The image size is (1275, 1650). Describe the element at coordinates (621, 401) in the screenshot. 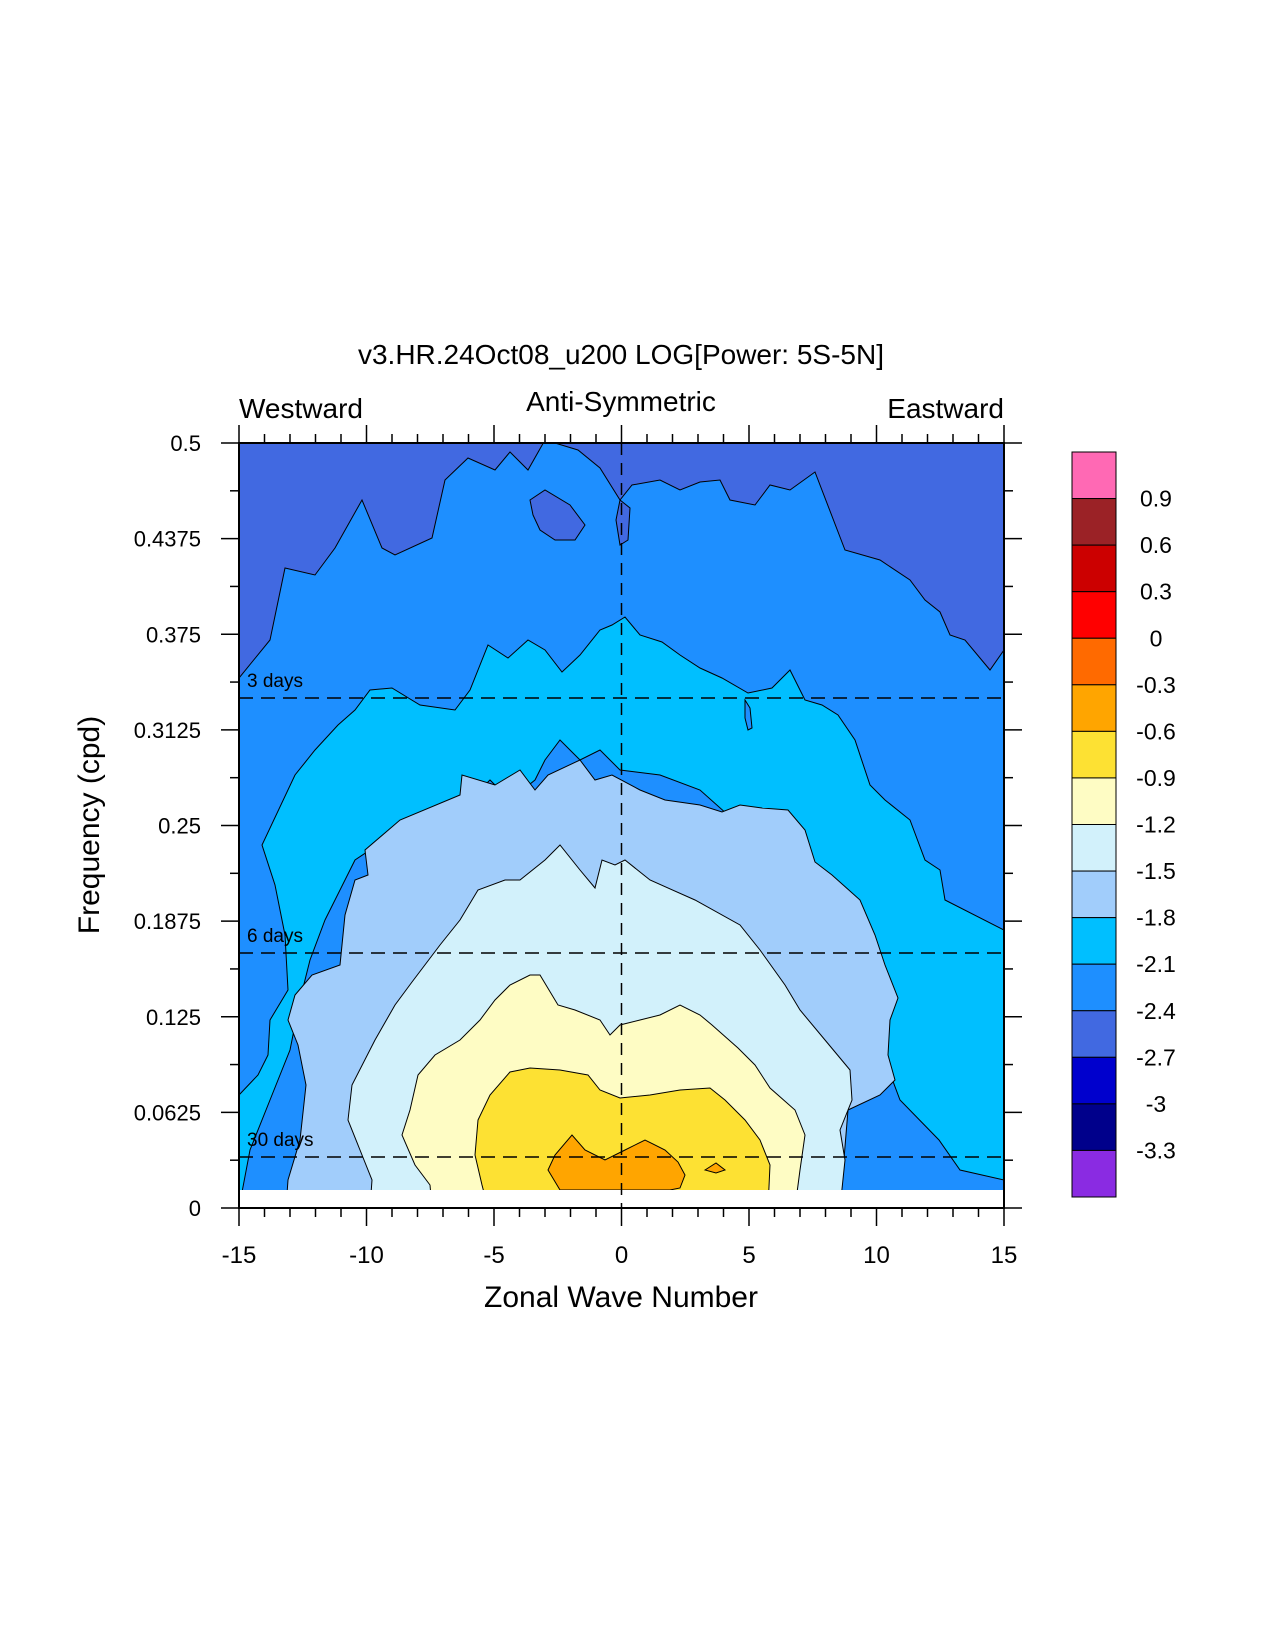

I see `subtitle-anti-symmetric: Anti-Symmetric` at that location.